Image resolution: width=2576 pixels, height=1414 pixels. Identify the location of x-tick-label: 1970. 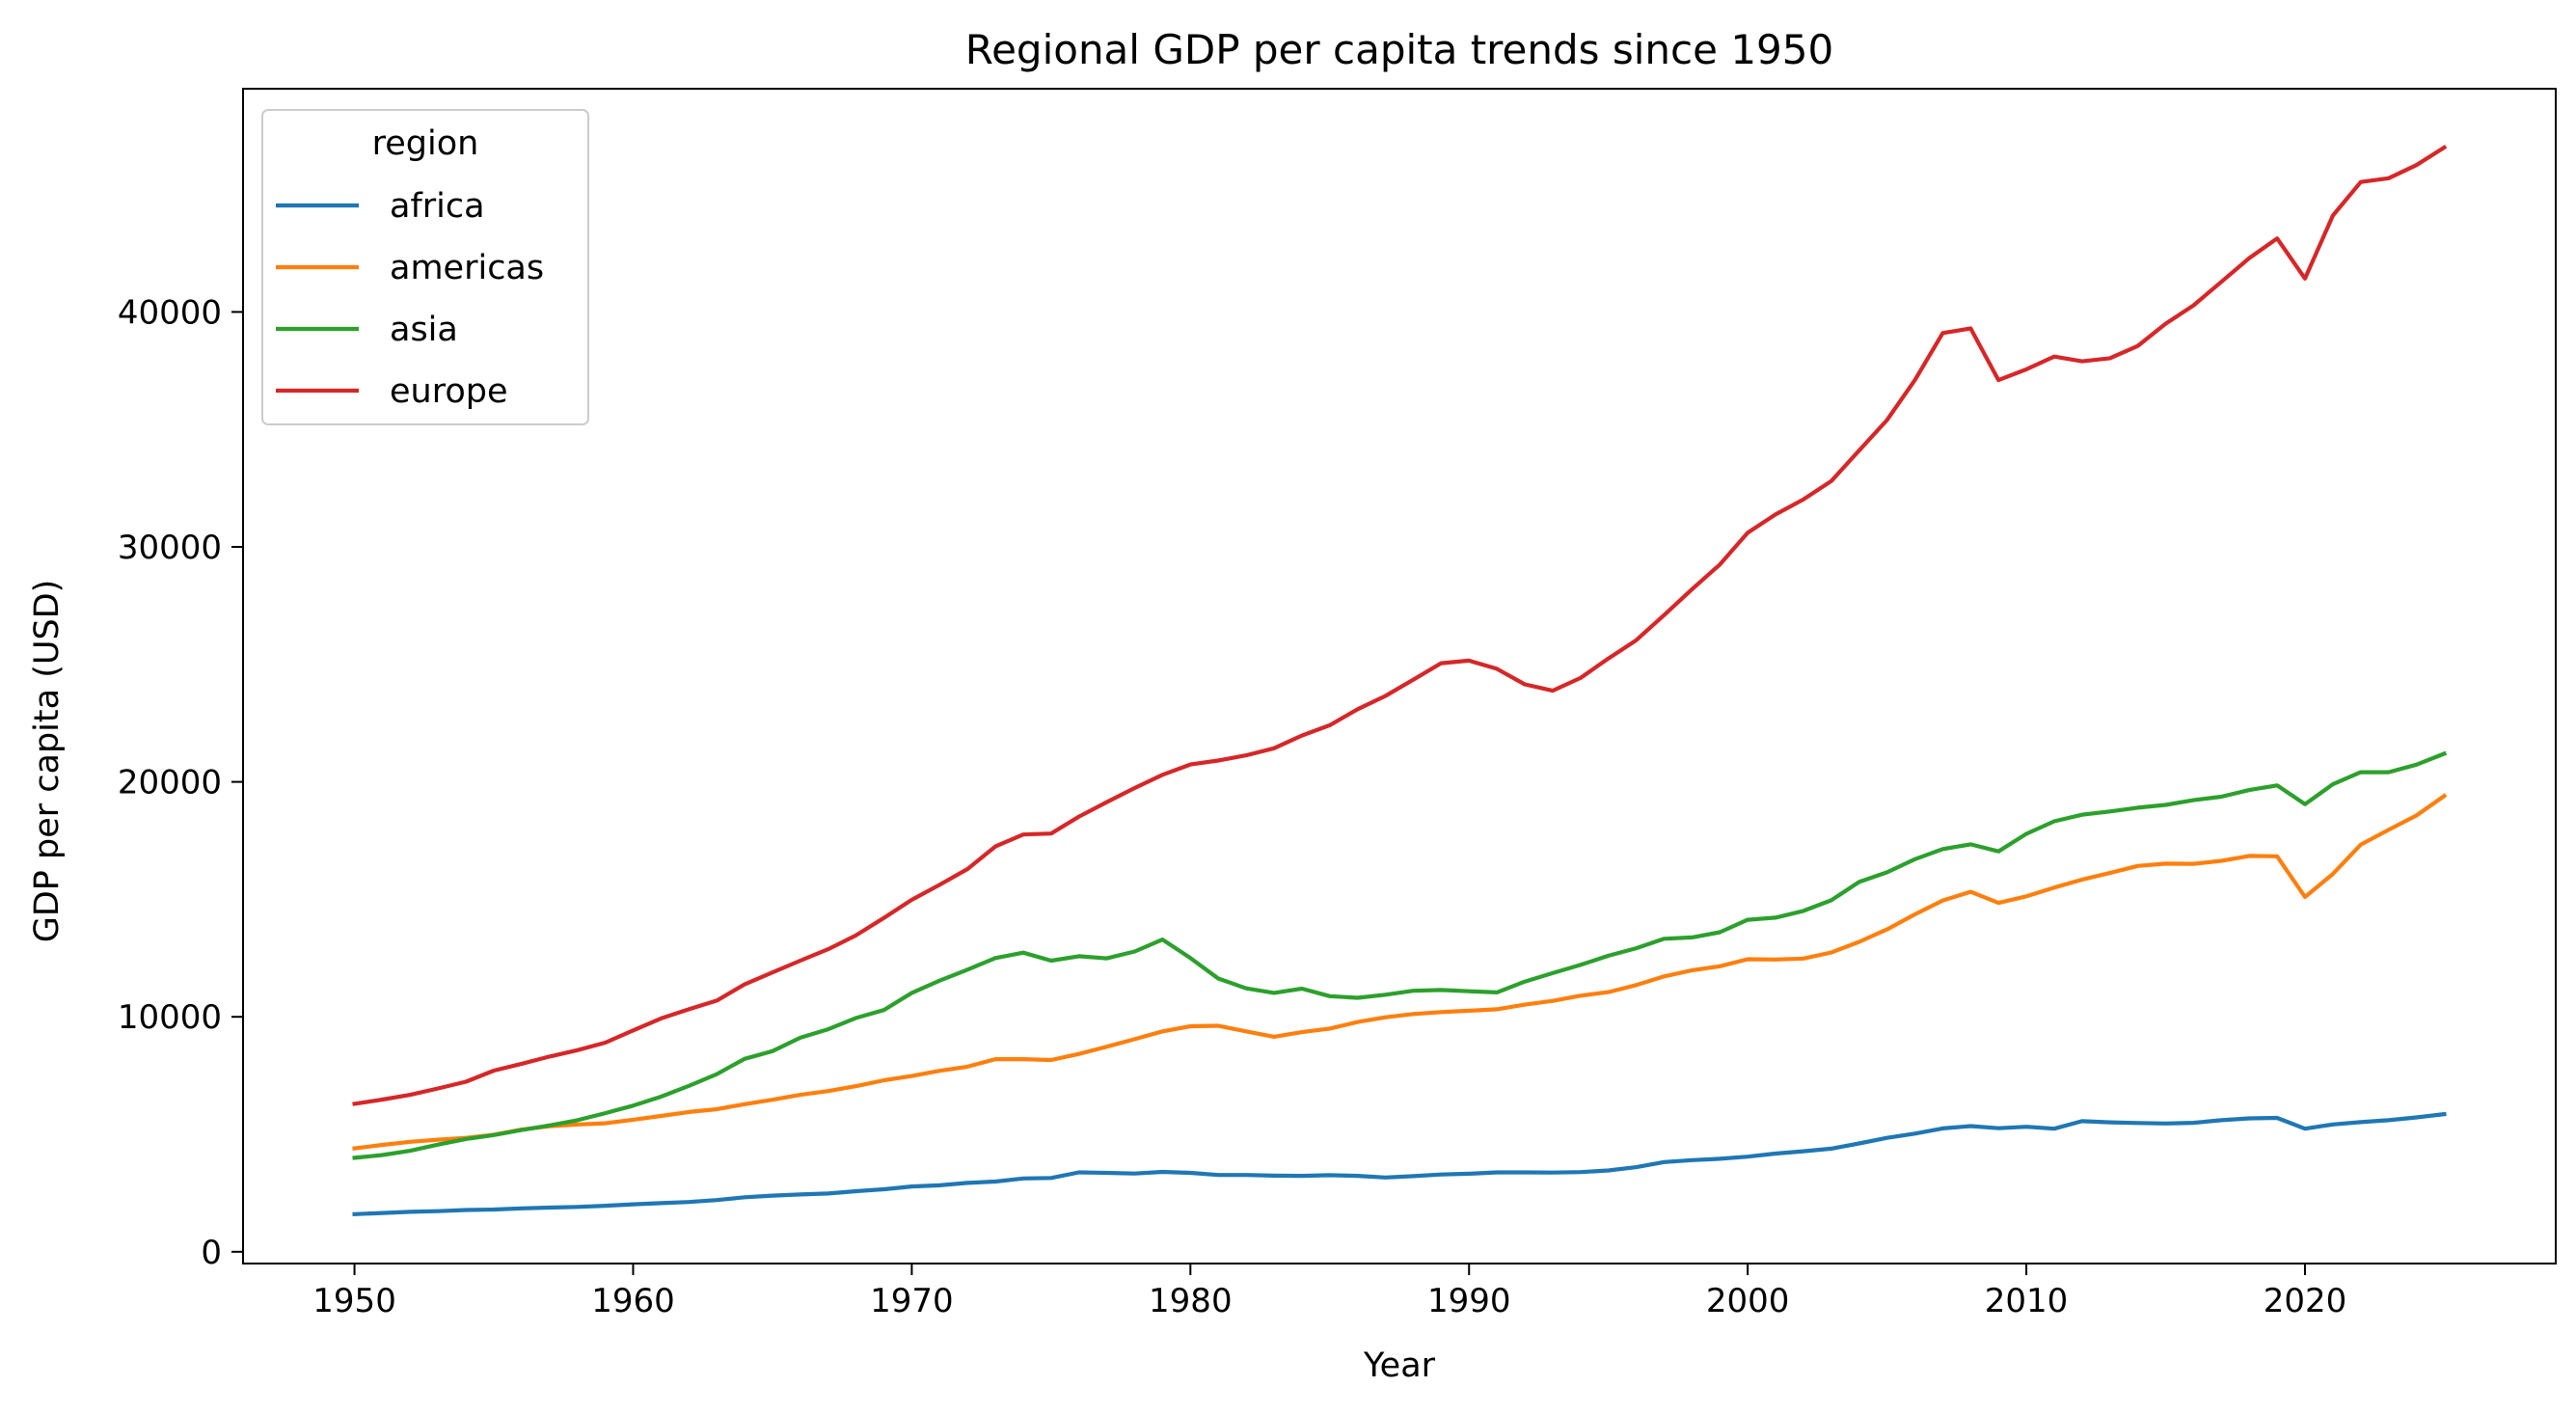
(912, 1301).